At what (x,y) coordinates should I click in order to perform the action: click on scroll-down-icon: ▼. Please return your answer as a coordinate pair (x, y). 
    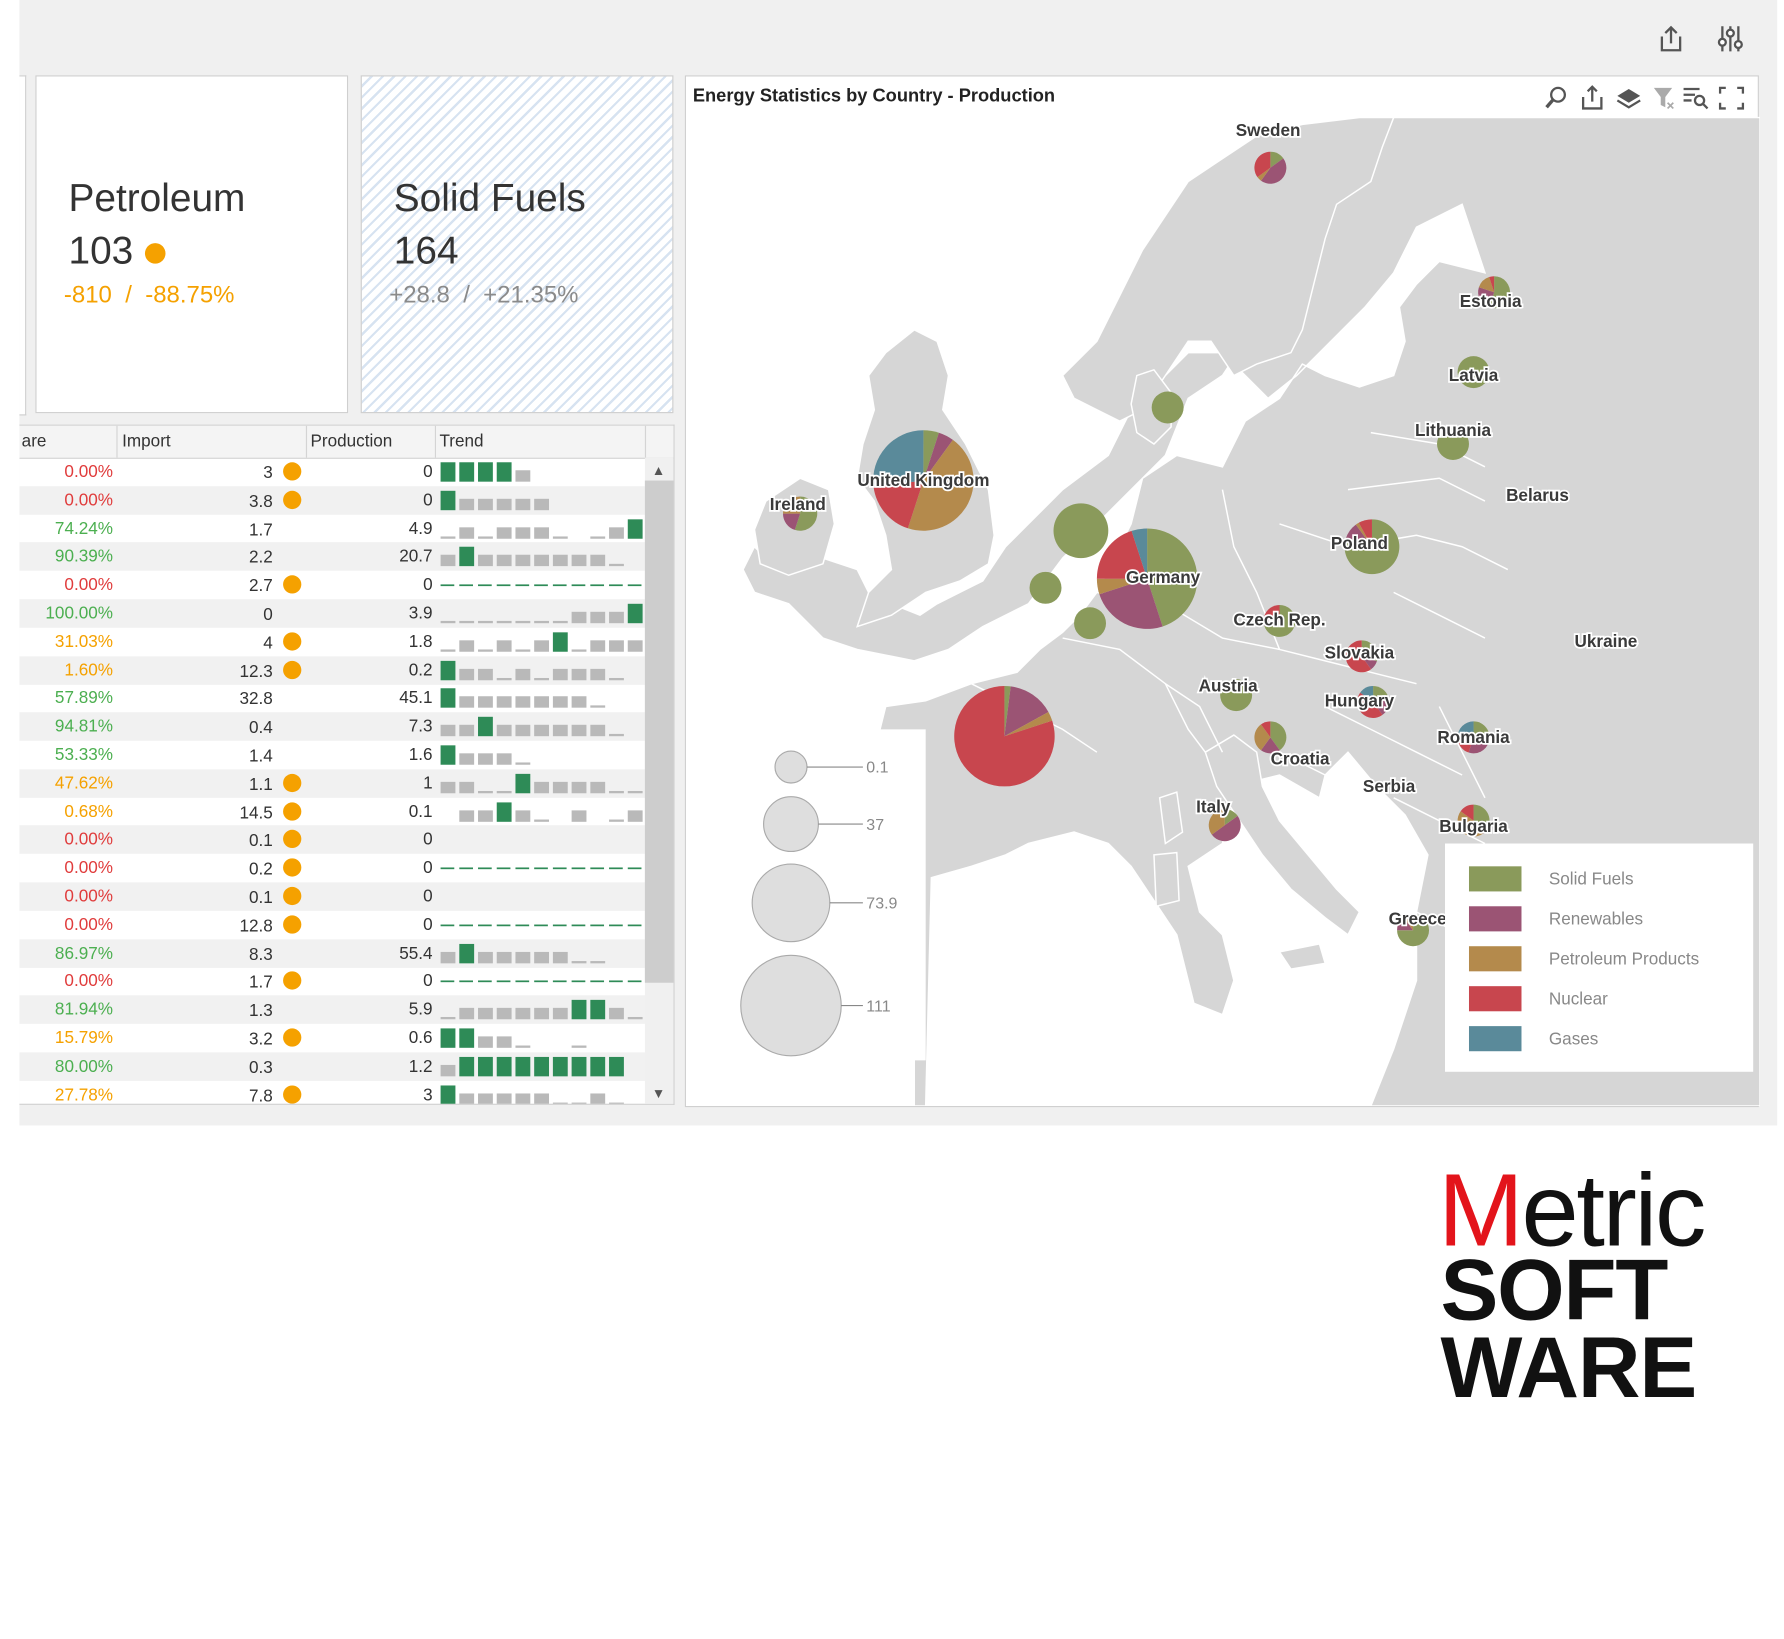
    Looking at the image, I should click on (658, 1093).